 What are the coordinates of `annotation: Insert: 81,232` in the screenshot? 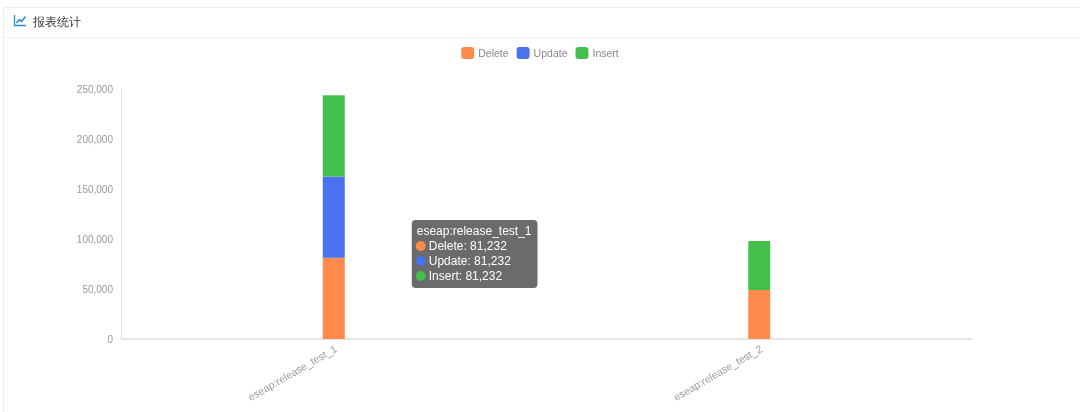 It's located at (465, 276).